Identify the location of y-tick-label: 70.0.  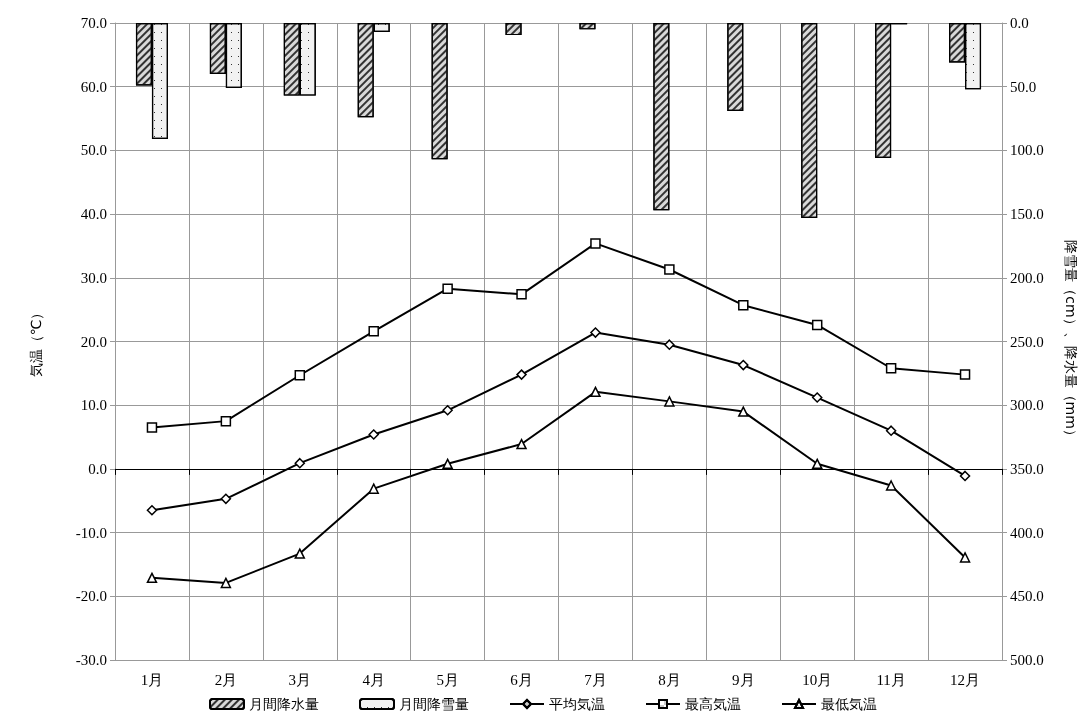
(93, 23).